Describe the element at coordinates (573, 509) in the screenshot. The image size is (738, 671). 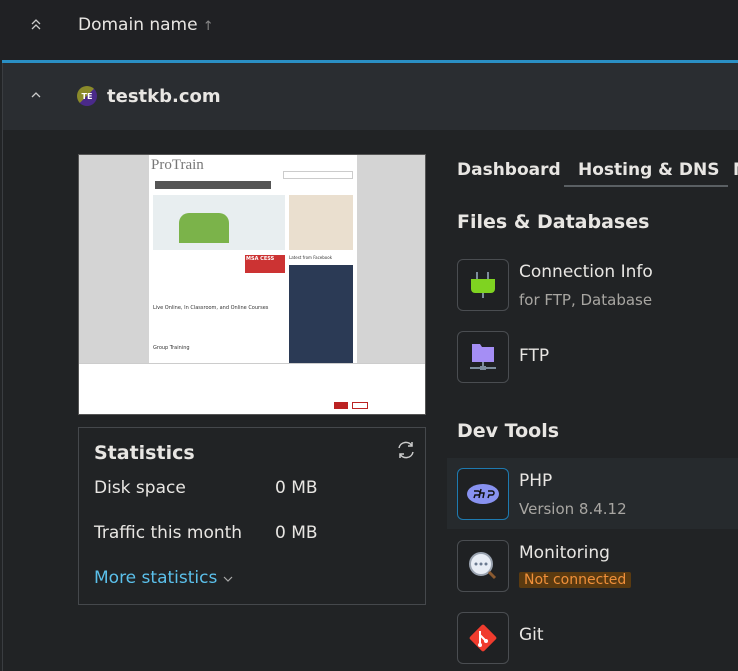
I see `php-version: Version 8.4.12` at that location.